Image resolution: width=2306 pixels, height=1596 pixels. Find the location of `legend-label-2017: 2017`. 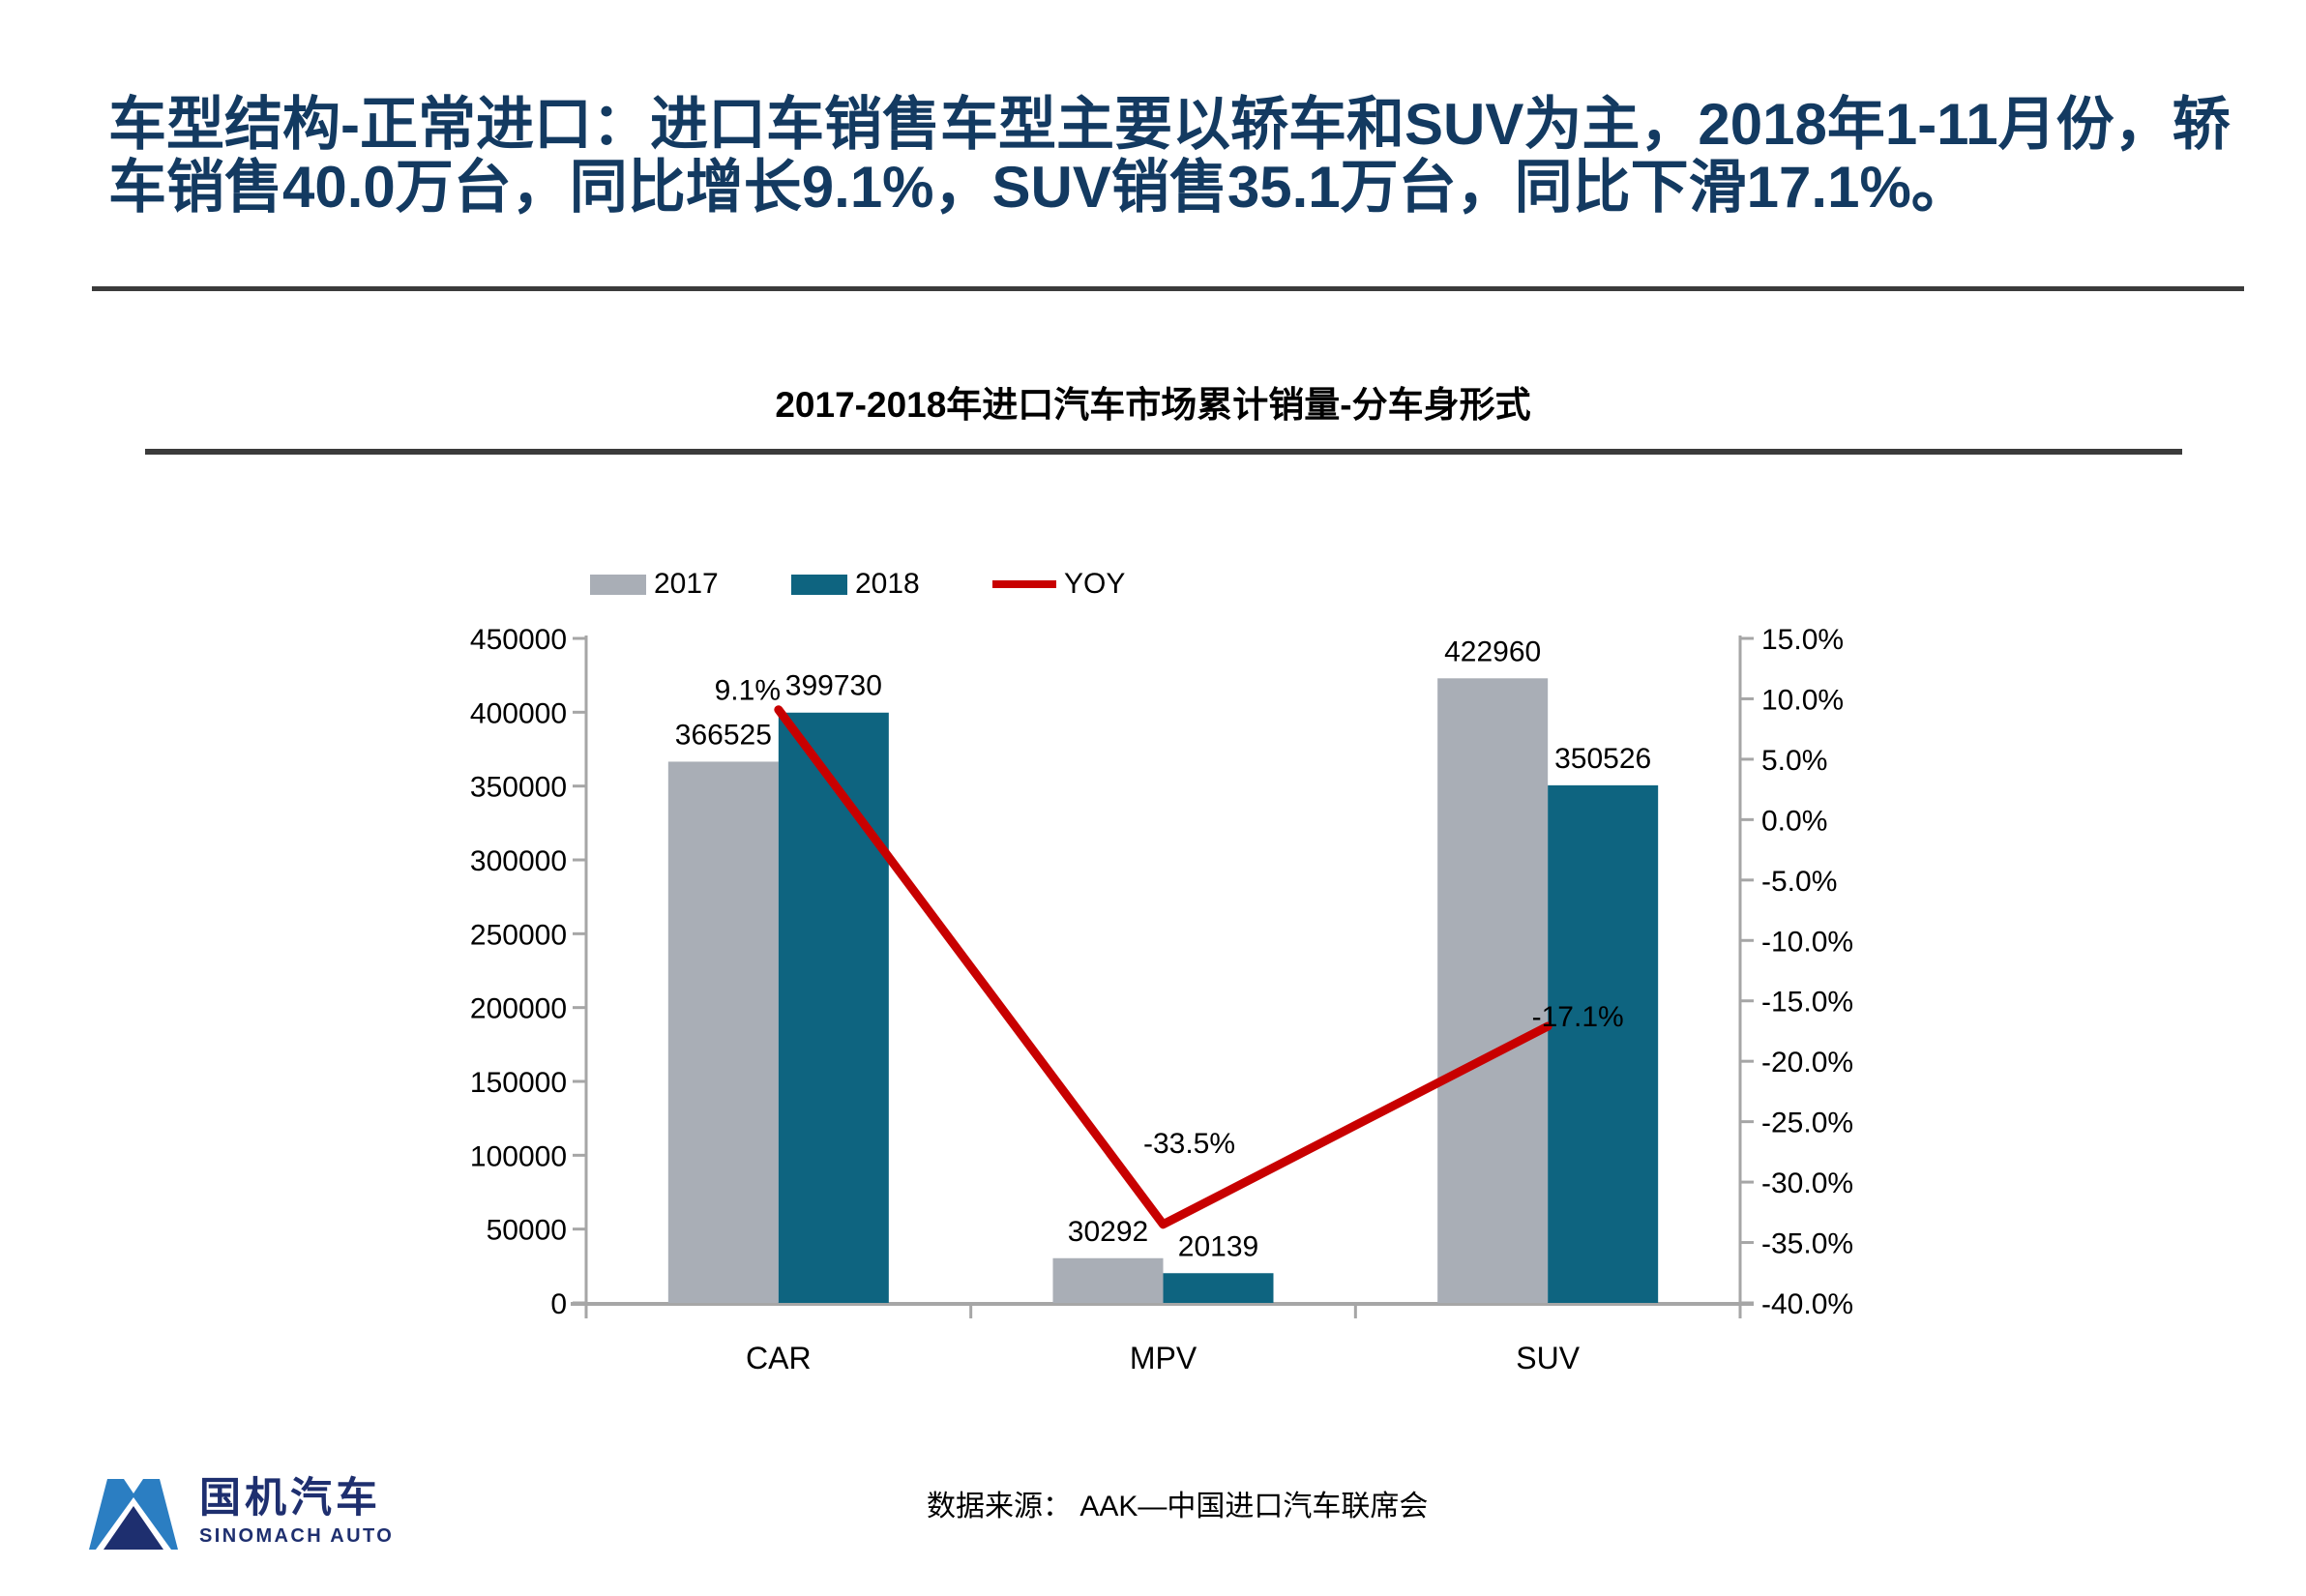

legend-label-2017: 2017 is located at coordinates (686, 584).